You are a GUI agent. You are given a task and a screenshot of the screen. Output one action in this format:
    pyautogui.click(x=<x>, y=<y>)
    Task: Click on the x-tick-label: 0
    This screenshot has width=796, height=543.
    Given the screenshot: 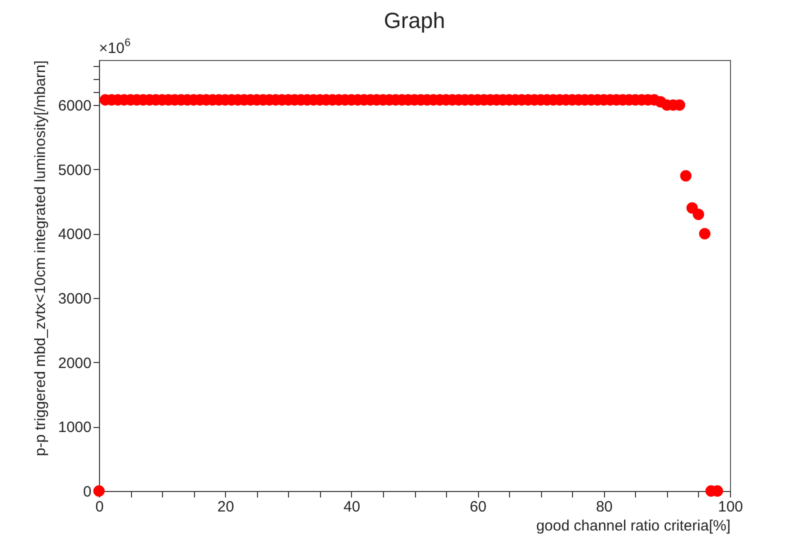 What is the action you would take?
    pyautogui.click(x=99, y=507)
    